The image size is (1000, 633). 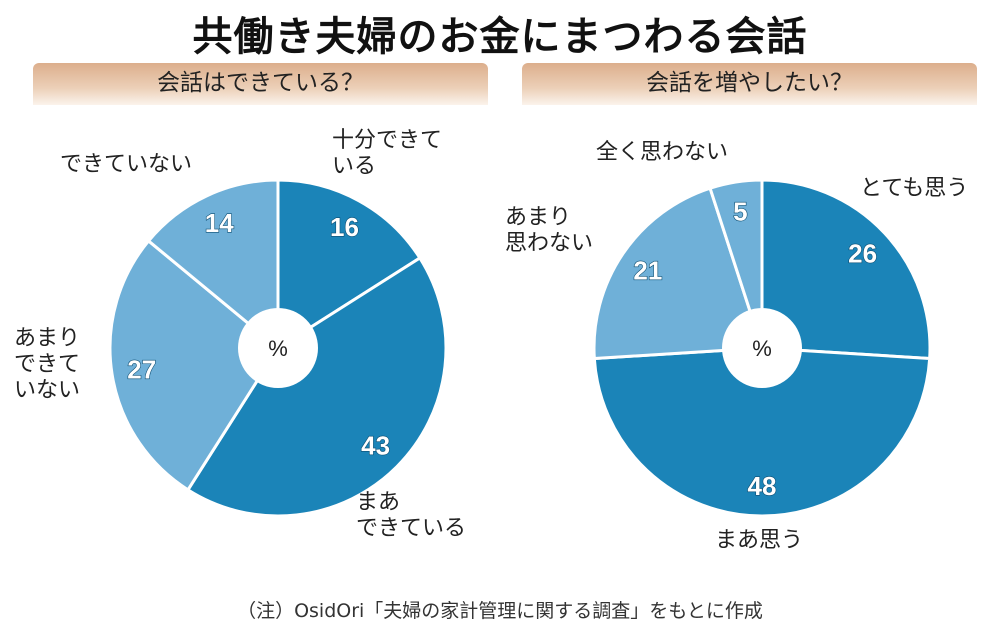 What do you see at coordinates (47, 364) in the screenshot?
I see `left-label-2: あまり できて いない` at bounding box center [47, 364].